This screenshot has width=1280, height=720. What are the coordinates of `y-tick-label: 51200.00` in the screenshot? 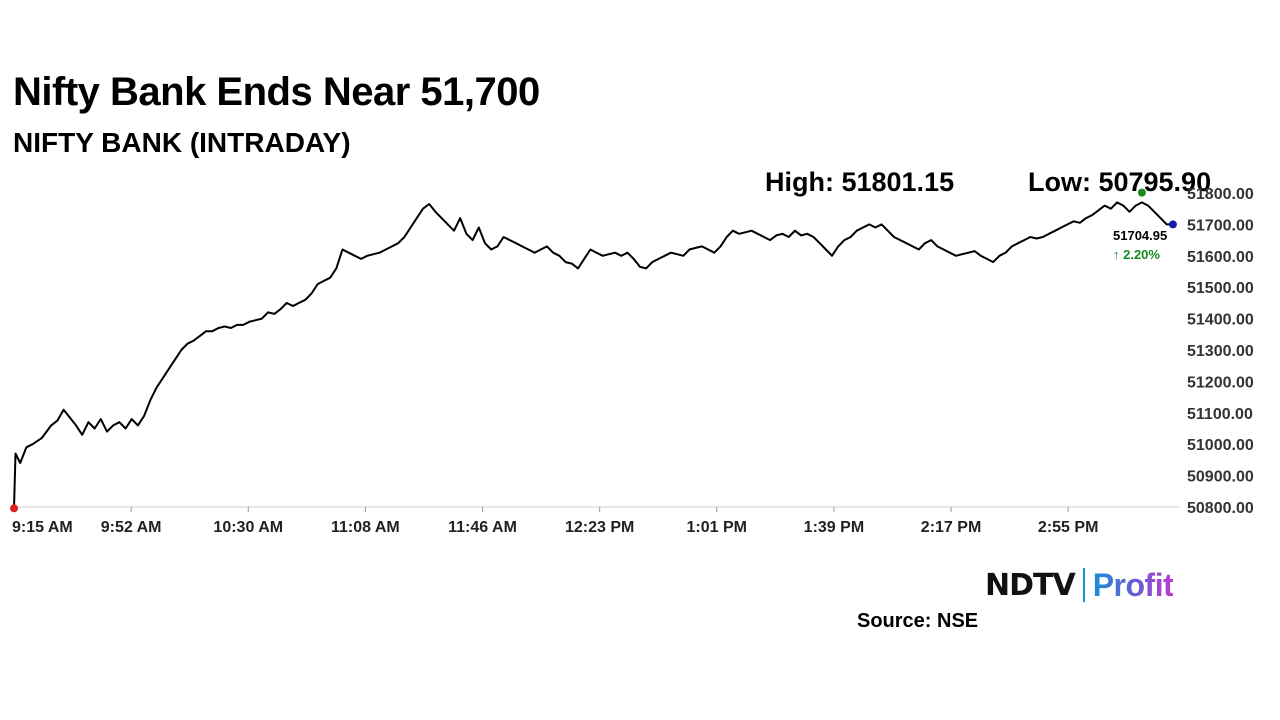 It's located at (1220, 382).